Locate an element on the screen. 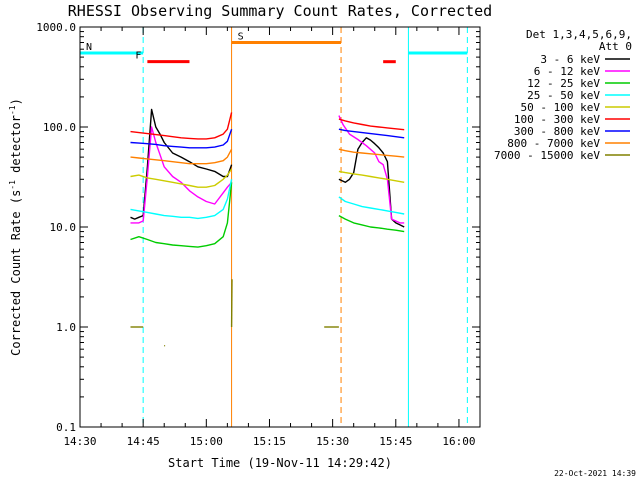  y-axis-label-main: Corrected Count Rate (s is located at coordinates (16, 273).